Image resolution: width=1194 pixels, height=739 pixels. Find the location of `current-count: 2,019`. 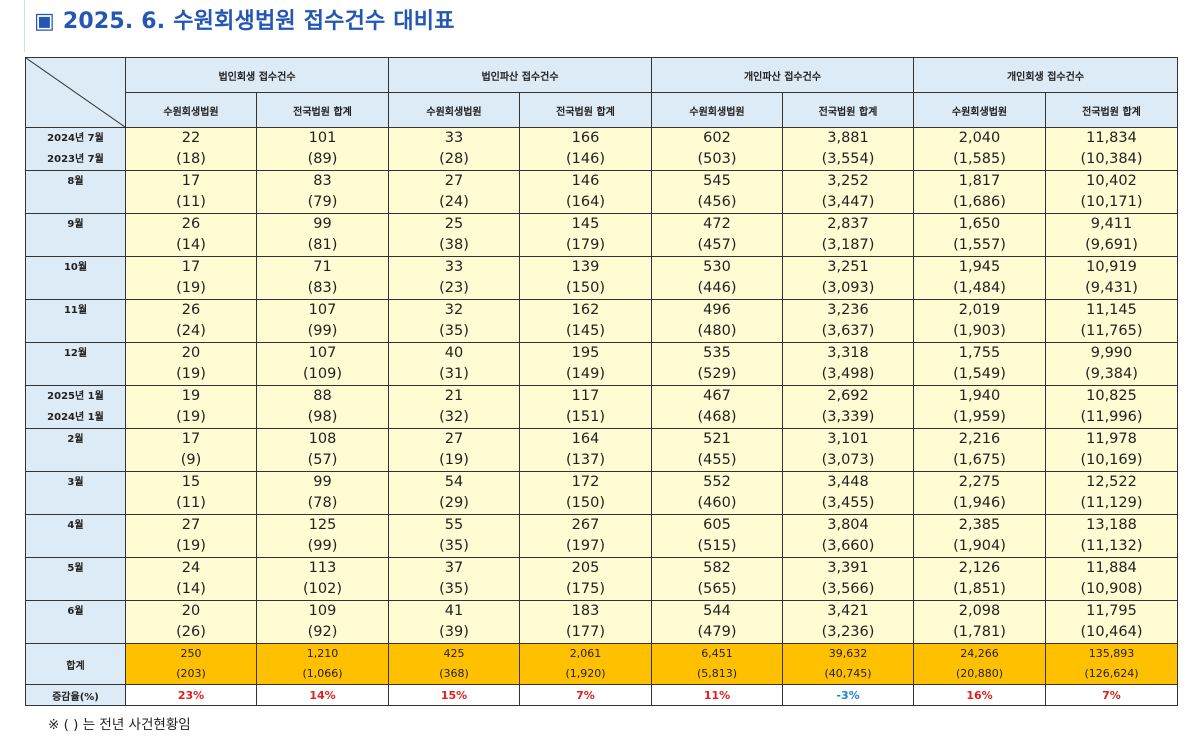

current-count: 2,019 is located at coordinates (979, 310).